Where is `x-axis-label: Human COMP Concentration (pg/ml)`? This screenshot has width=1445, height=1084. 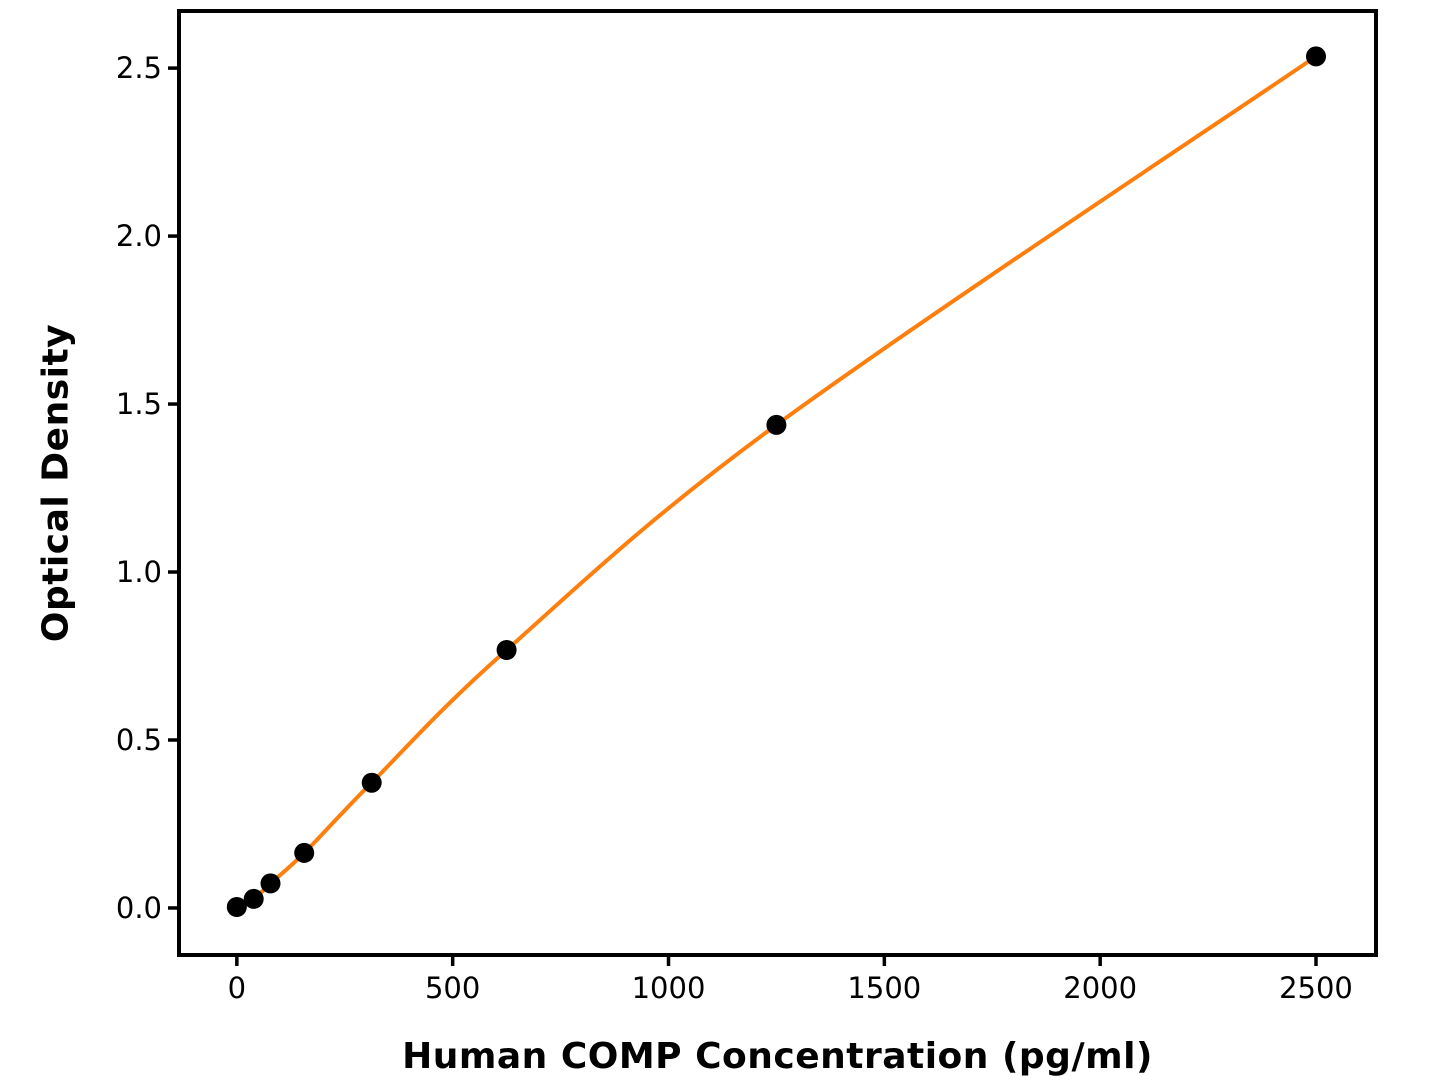
x-axis-label: Human COMP Concentration (pg/ml) is located at coordinates (777, 1056).